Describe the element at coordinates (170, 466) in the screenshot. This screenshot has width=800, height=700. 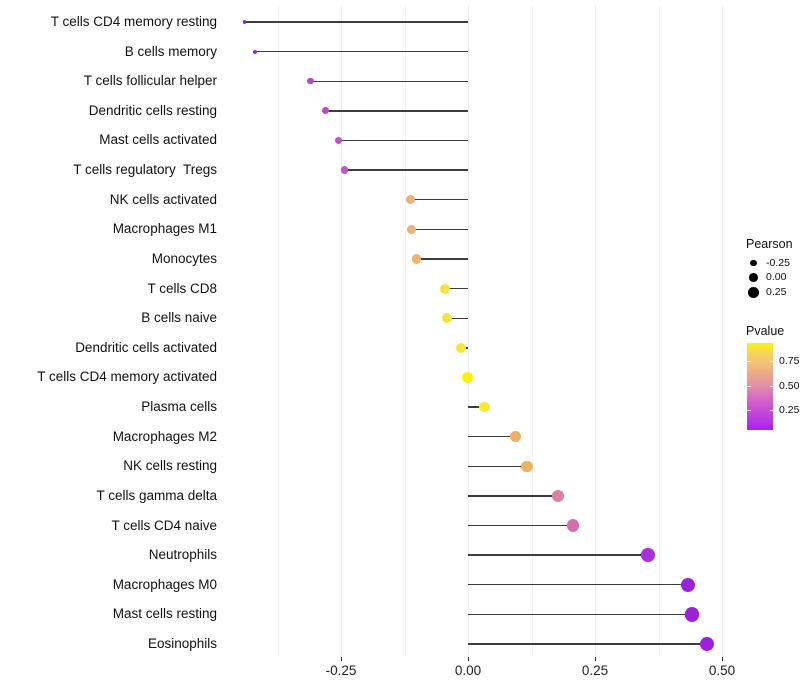
I see `category-label: NK cells resting` at that location.